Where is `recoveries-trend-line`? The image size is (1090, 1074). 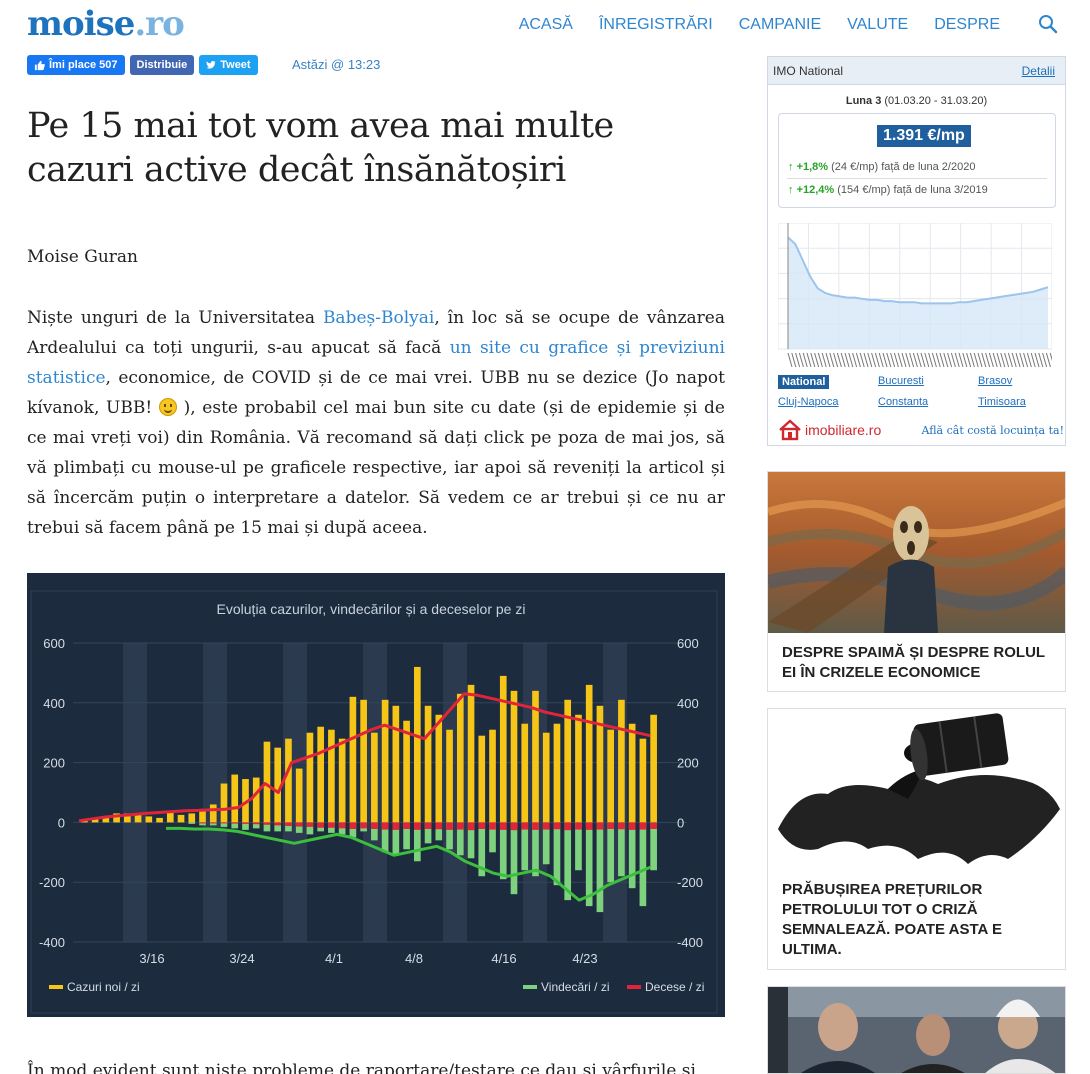 recoveries-trend-line is located at coordinates (408, 864).